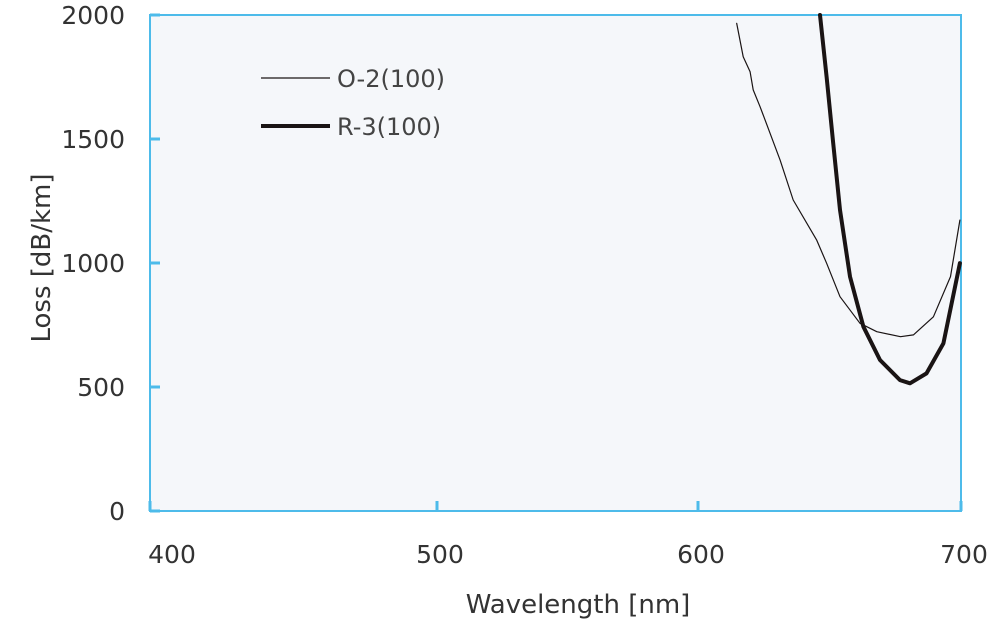 The image size is (990, 635). I want to click on y-tick-label: 1000, so click(93, 263).